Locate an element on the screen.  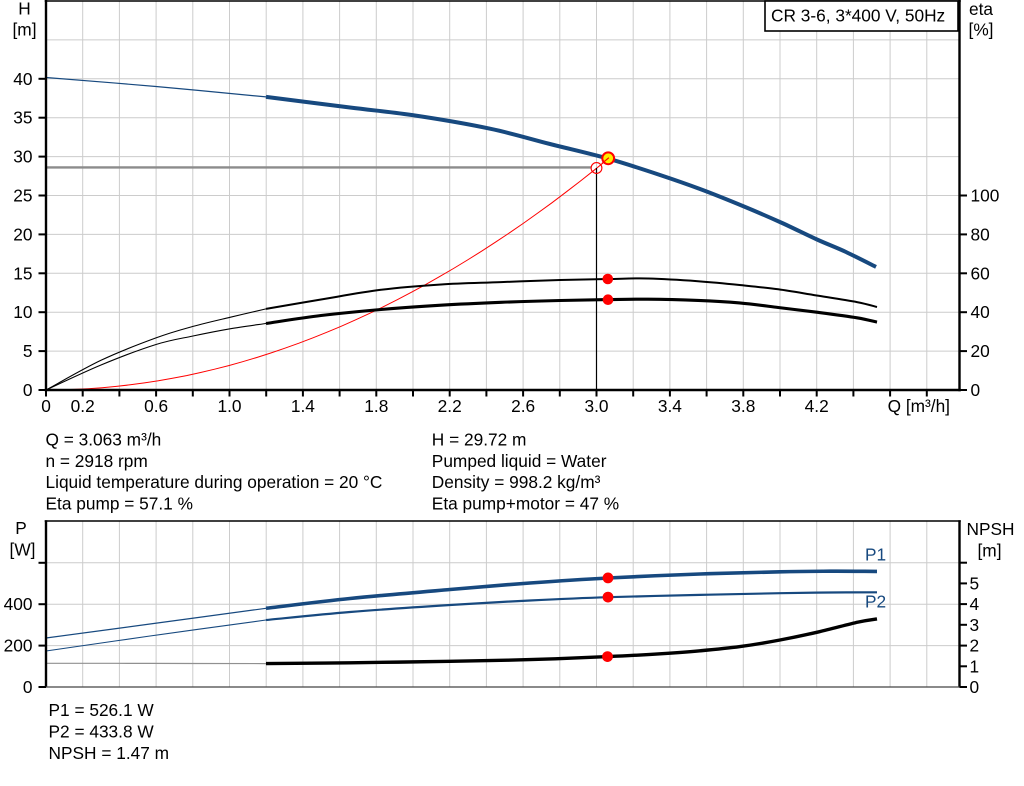
svg-text: 100 is located at coordinates (985, 196).